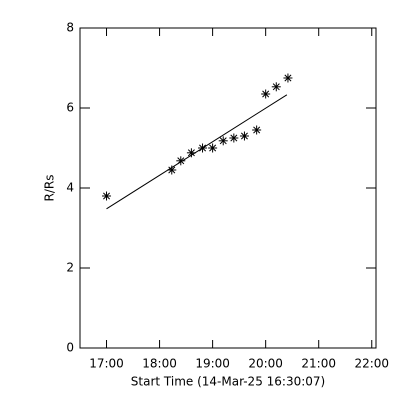 This screenshot has width=400, height=400. I want to click on x-tick-label: 22:00, so click(371, 364).